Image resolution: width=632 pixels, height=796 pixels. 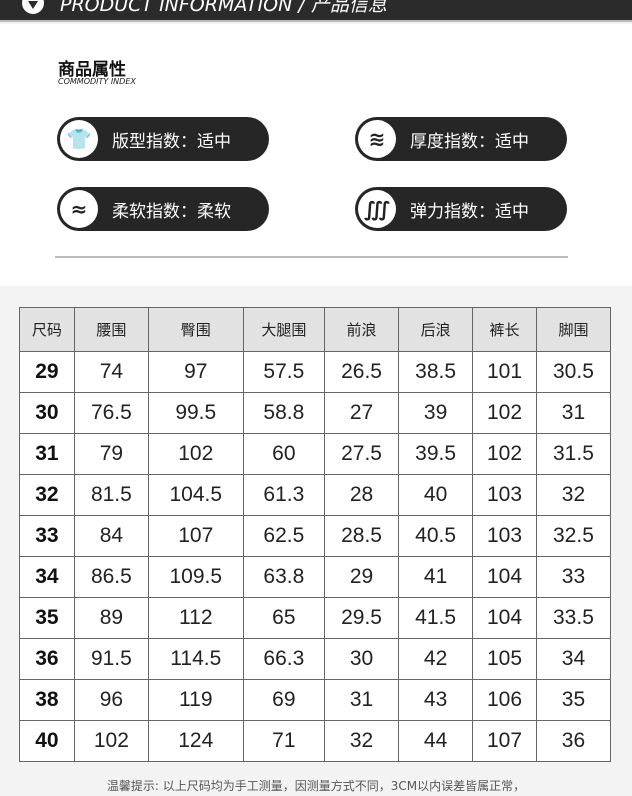 I want to click on measurement-cell: 38.5, so click(x=436, y=372).